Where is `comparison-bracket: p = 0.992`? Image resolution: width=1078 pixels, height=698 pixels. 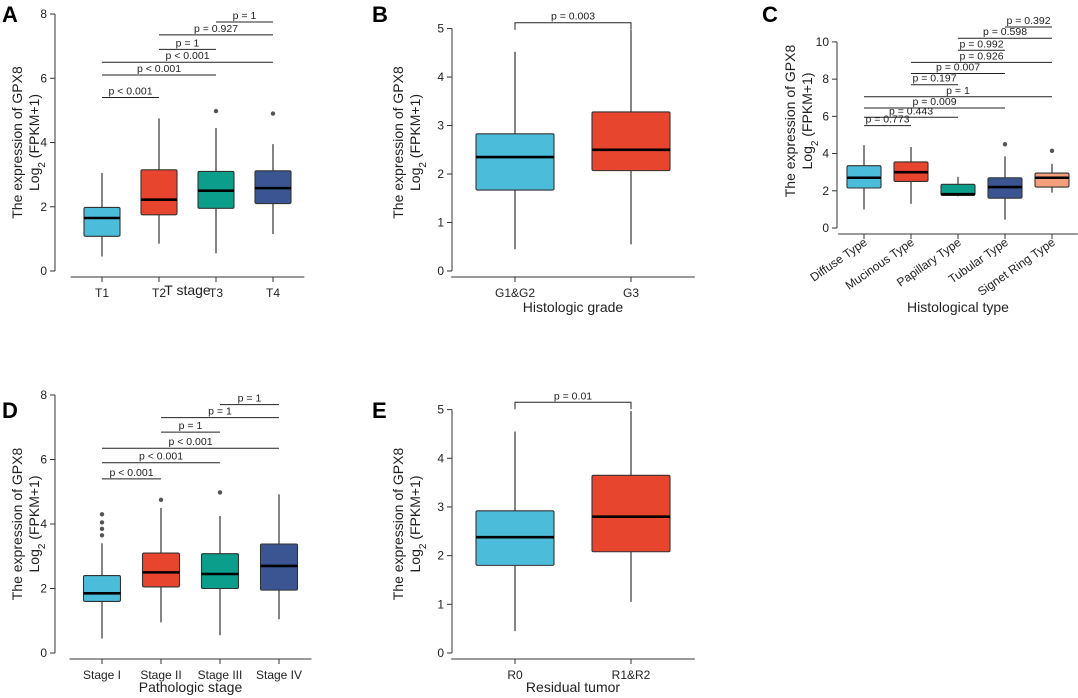
comparison-bracket: p = 0.992 is located at coordinates (981, 44).